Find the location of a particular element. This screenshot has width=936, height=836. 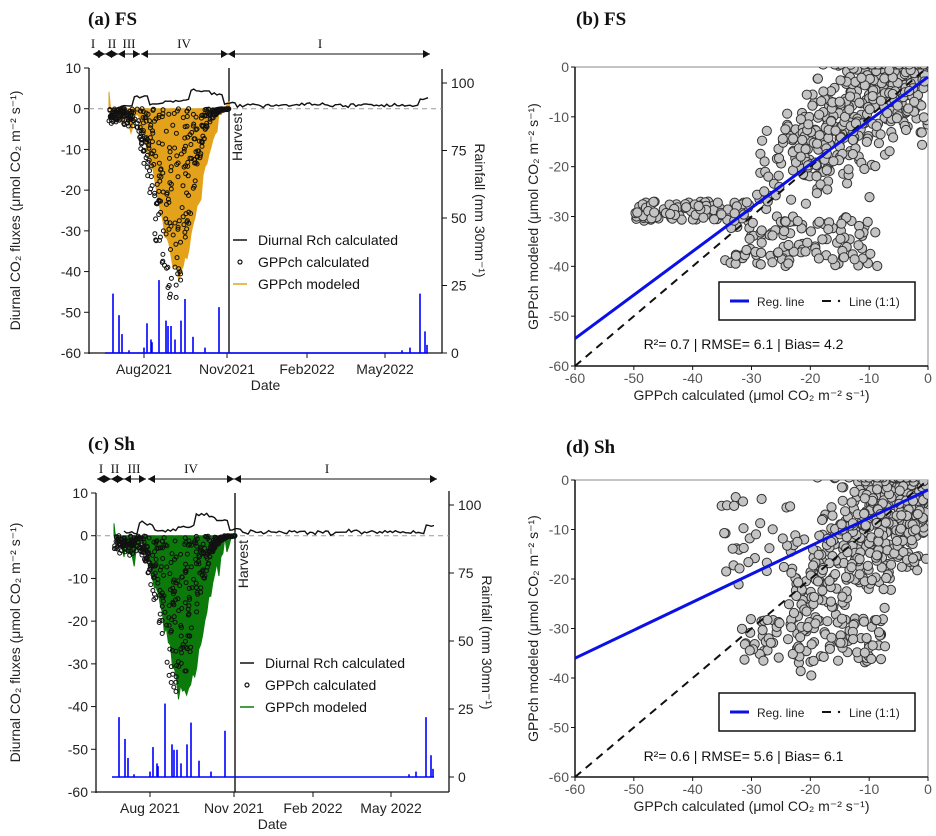

points-group is located at coordinates (822, 580).